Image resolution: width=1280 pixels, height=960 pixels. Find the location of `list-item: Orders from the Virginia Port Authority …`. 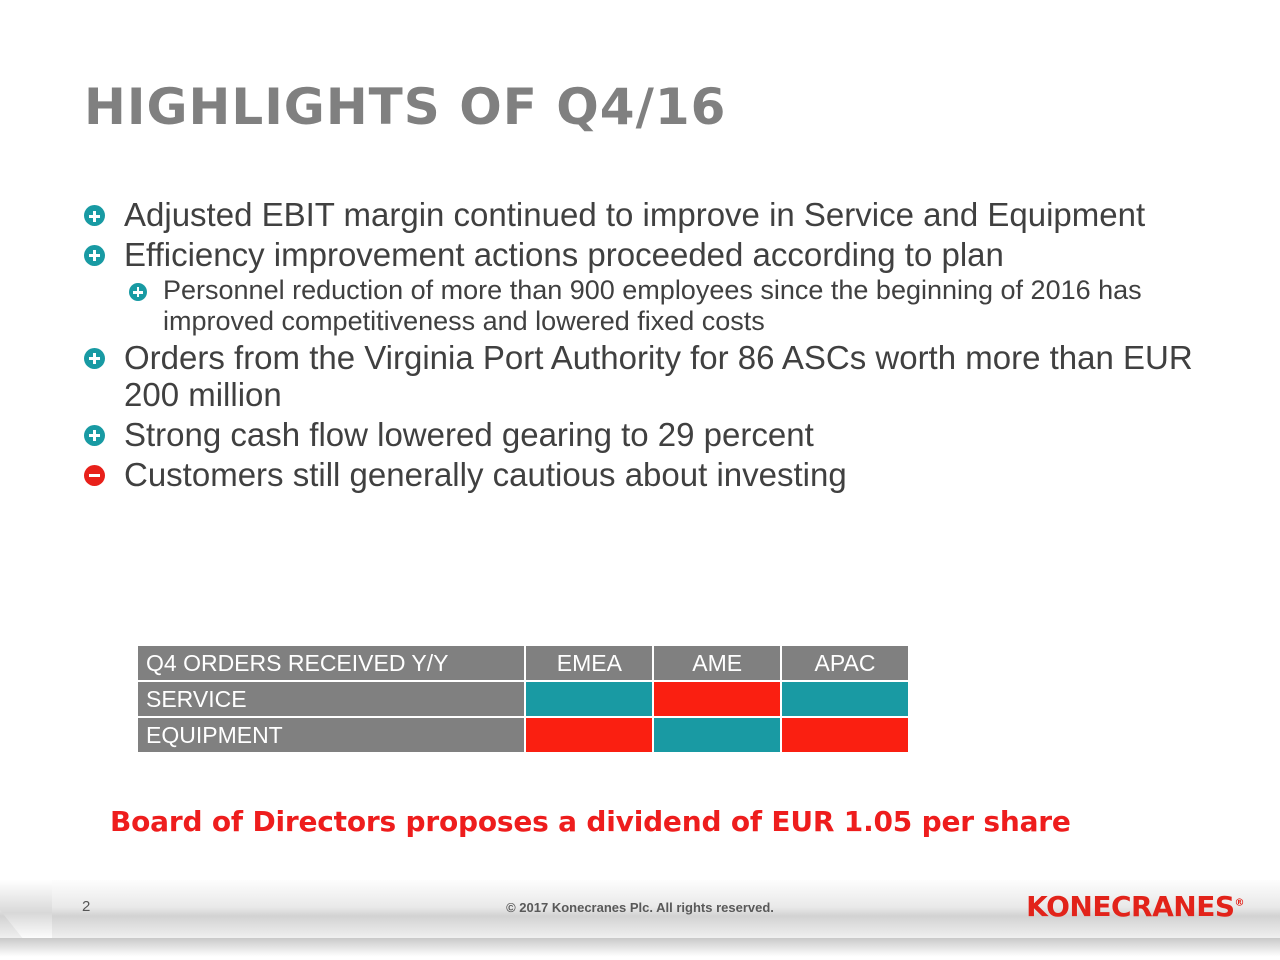

list-item: Orders from the Virginia Port Authority … is located at coordinates (649, 376).